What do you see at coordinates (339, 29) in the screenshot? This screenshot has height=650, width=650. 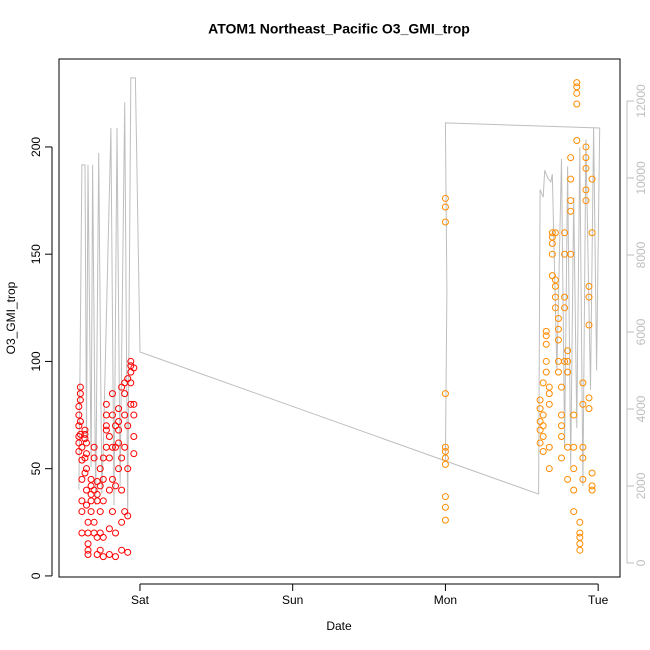 I see `chart-title: ATOM1 Northeast_Pacific O3_GMI_trop` at bounding box center [339, 29].